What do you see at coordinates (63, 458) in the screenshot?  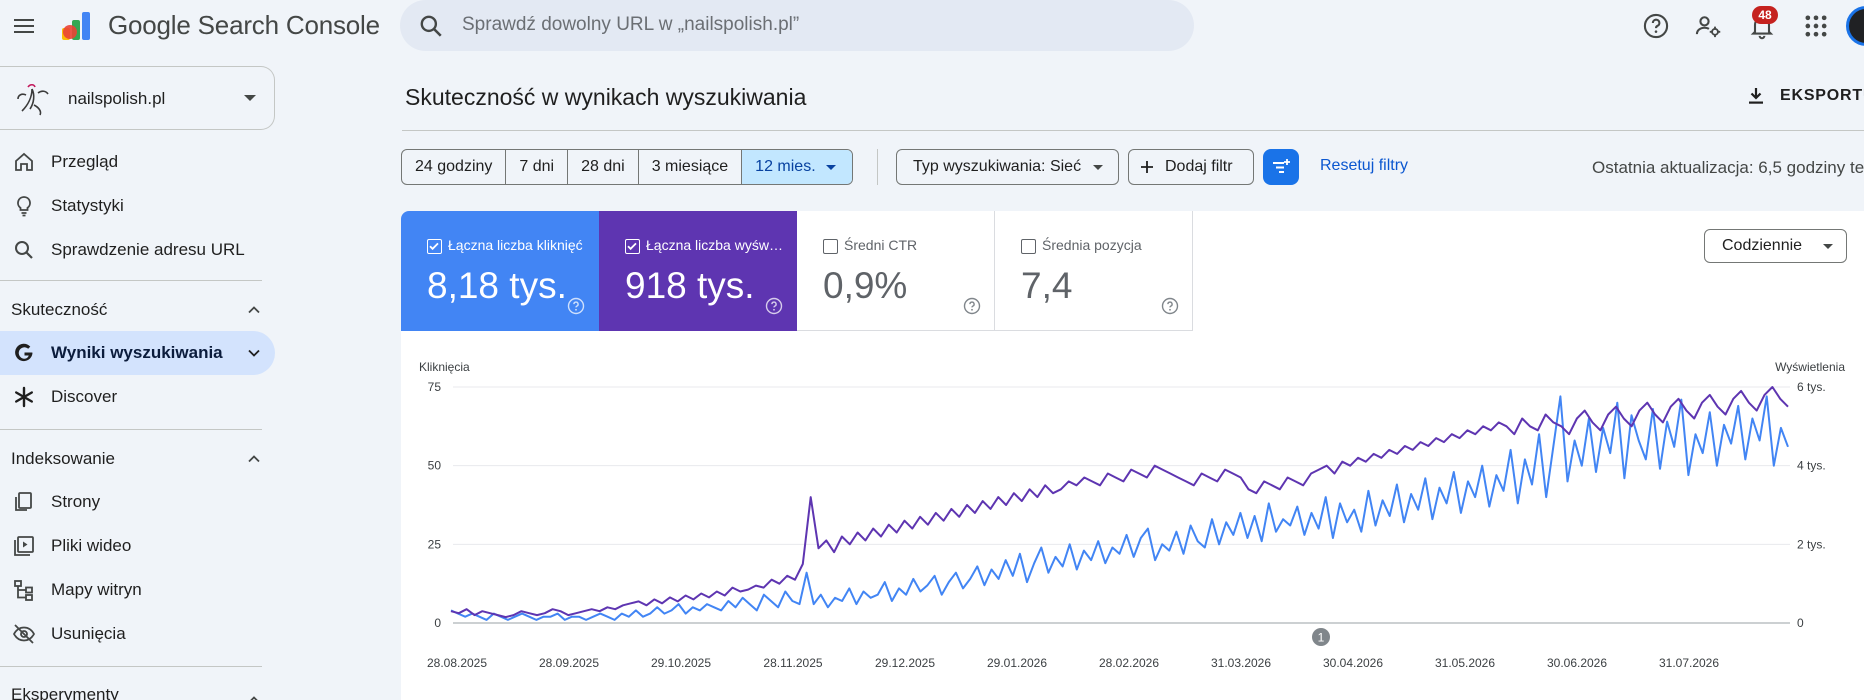 I see `section-label: Indeksowanie` at bounding box center [63, 458].